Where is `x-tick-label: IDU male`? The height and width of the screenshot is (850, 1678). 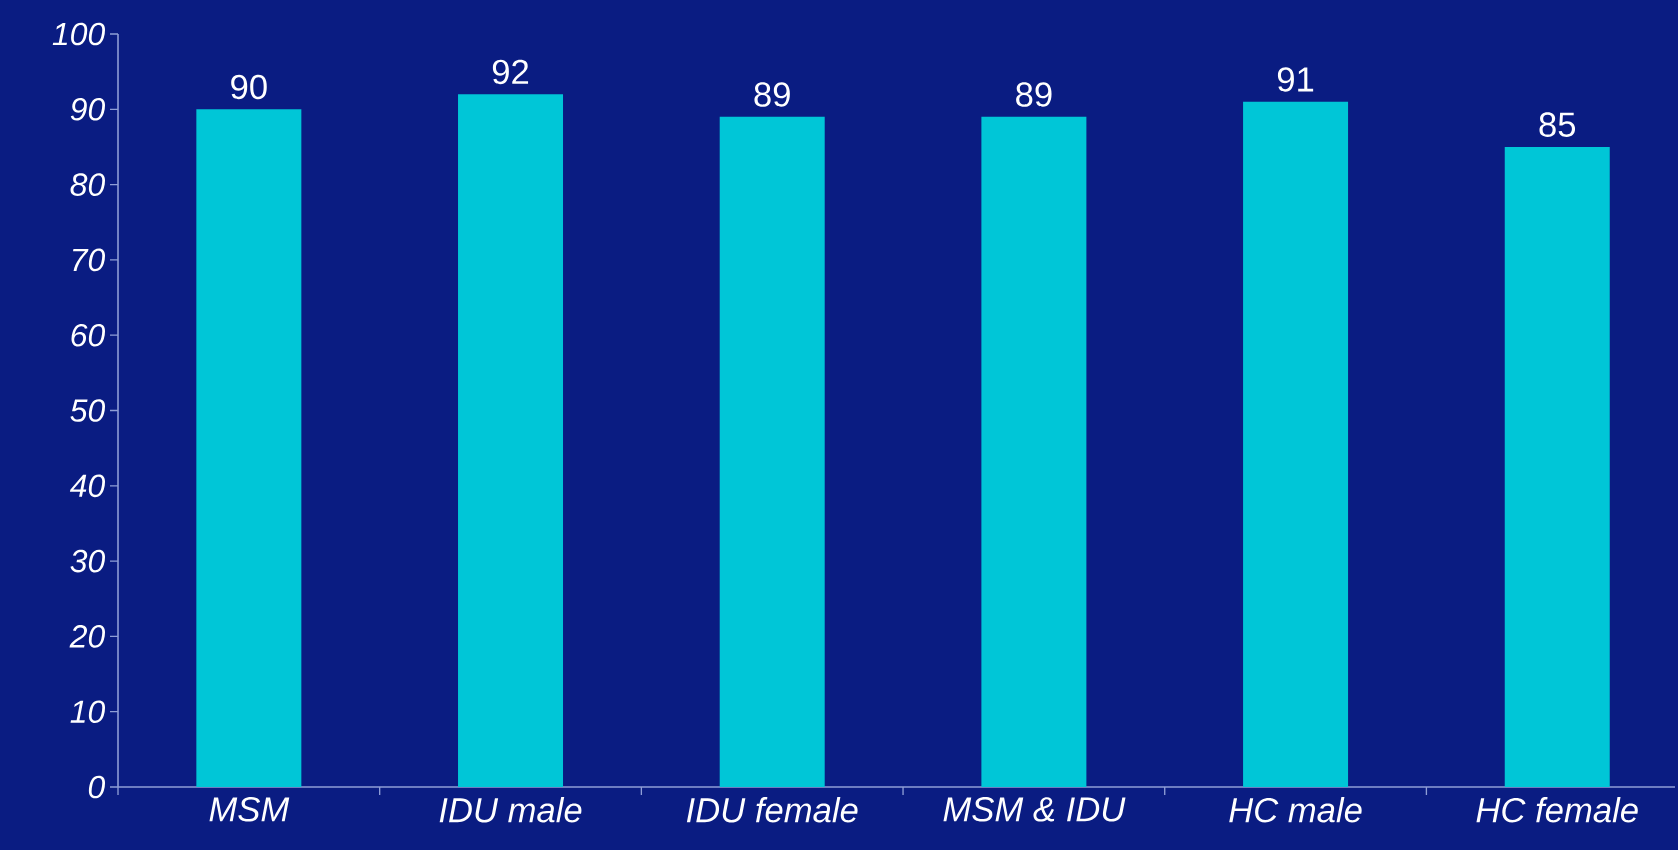
x-tick-label: IDU male is located at coordinates (510, 810).